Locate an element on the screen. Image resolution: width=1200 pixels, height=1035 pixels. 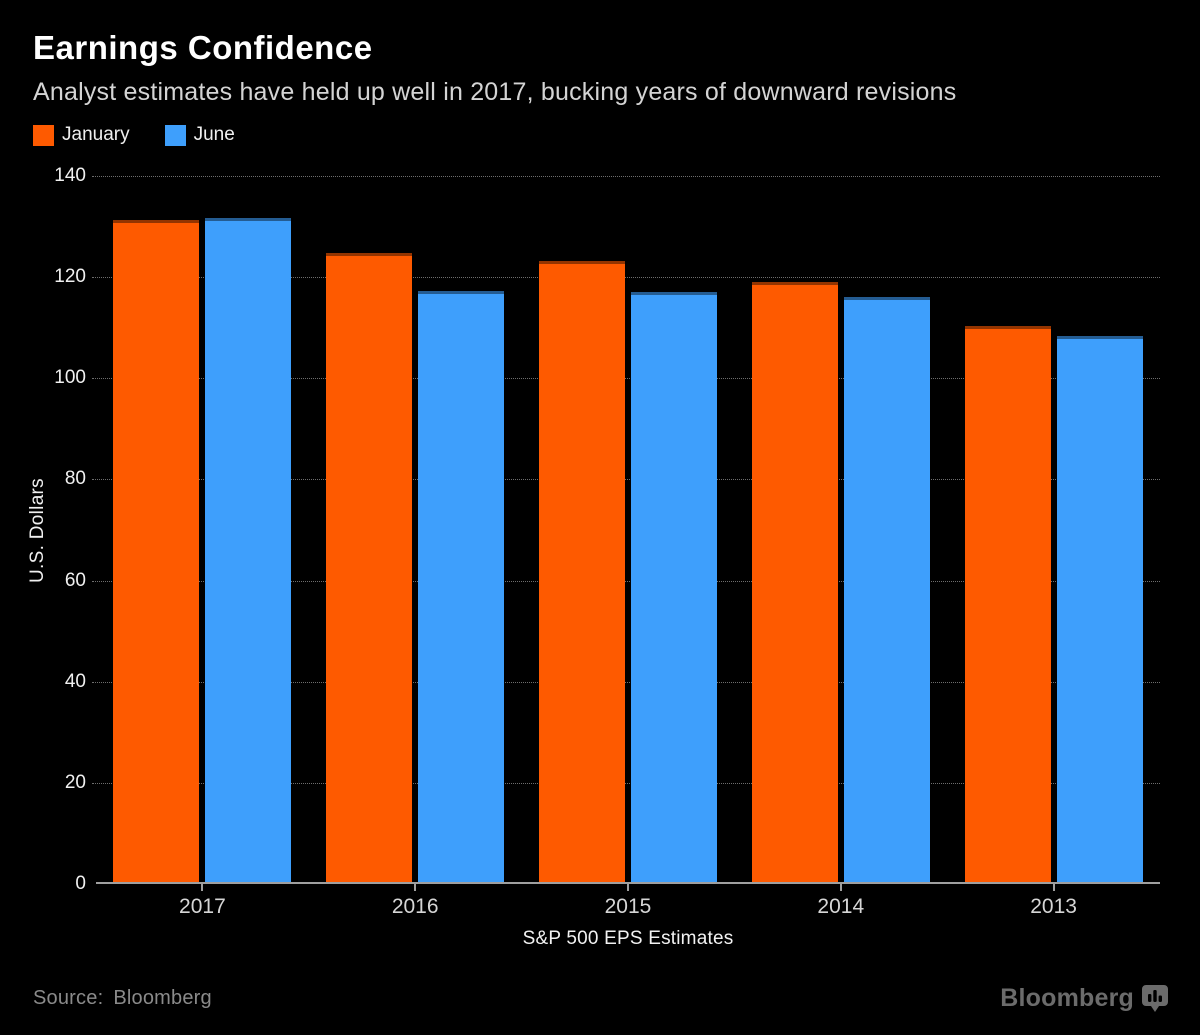
bar-june-2017 is located at coordinates (248, 550).